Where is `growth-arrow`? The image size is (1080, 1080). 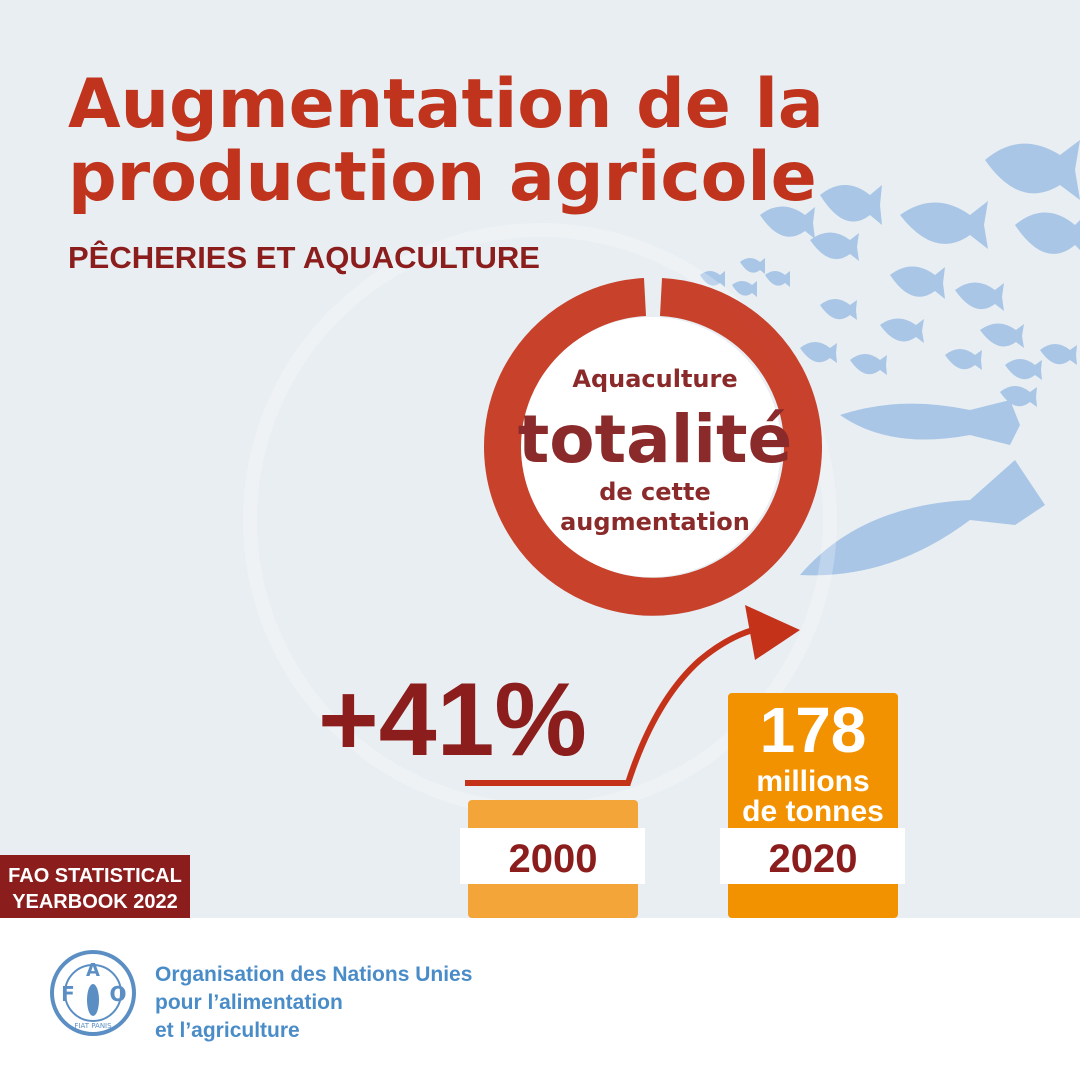 growth-arrow is located at coordinates (613, 705).